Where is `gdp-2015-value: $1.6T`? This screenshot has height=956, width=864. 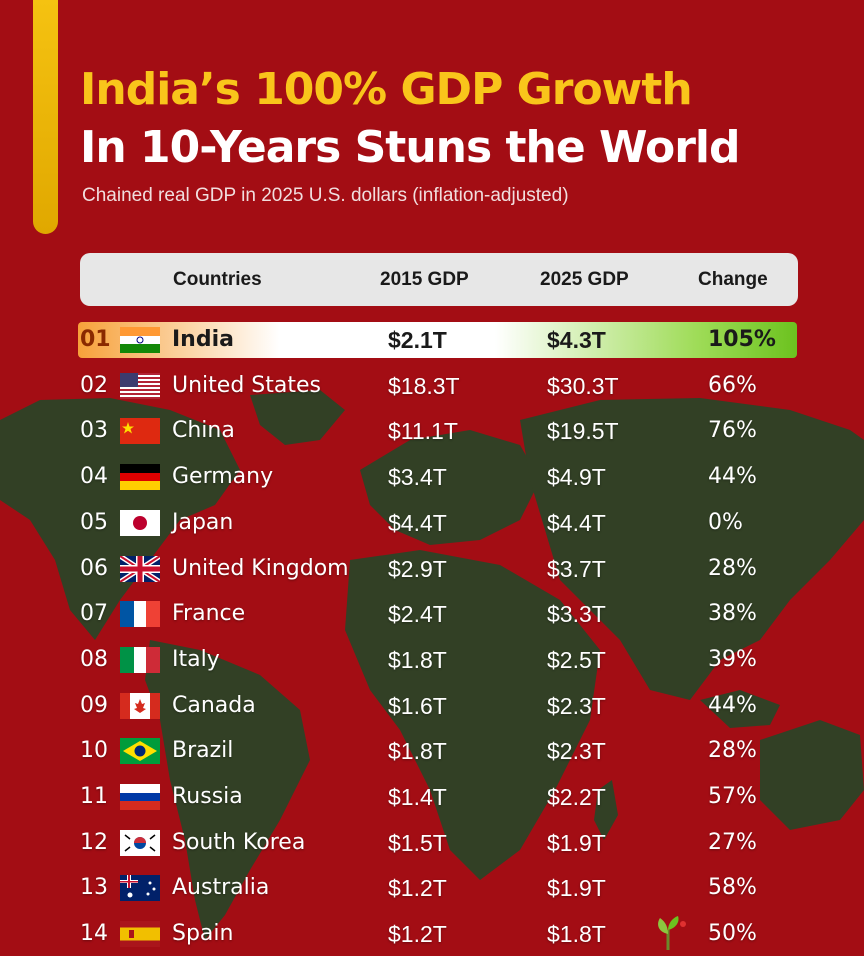 gdp-2015-value: $1.6T is located at coordinates (417, 705).